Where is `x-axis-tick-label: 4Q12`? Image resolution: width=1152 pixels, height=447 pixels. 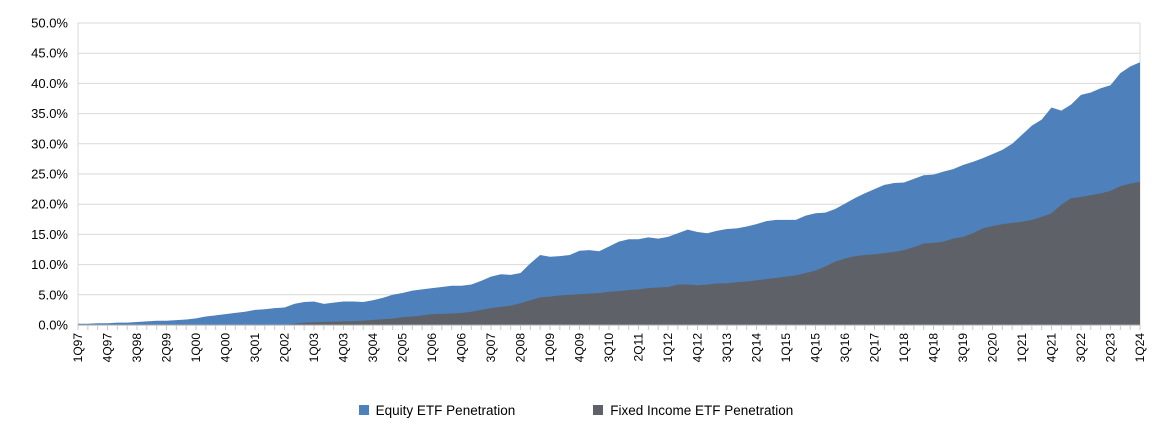 x-axis-tick-label: 4Q12 is located at coordinates (698, 348).